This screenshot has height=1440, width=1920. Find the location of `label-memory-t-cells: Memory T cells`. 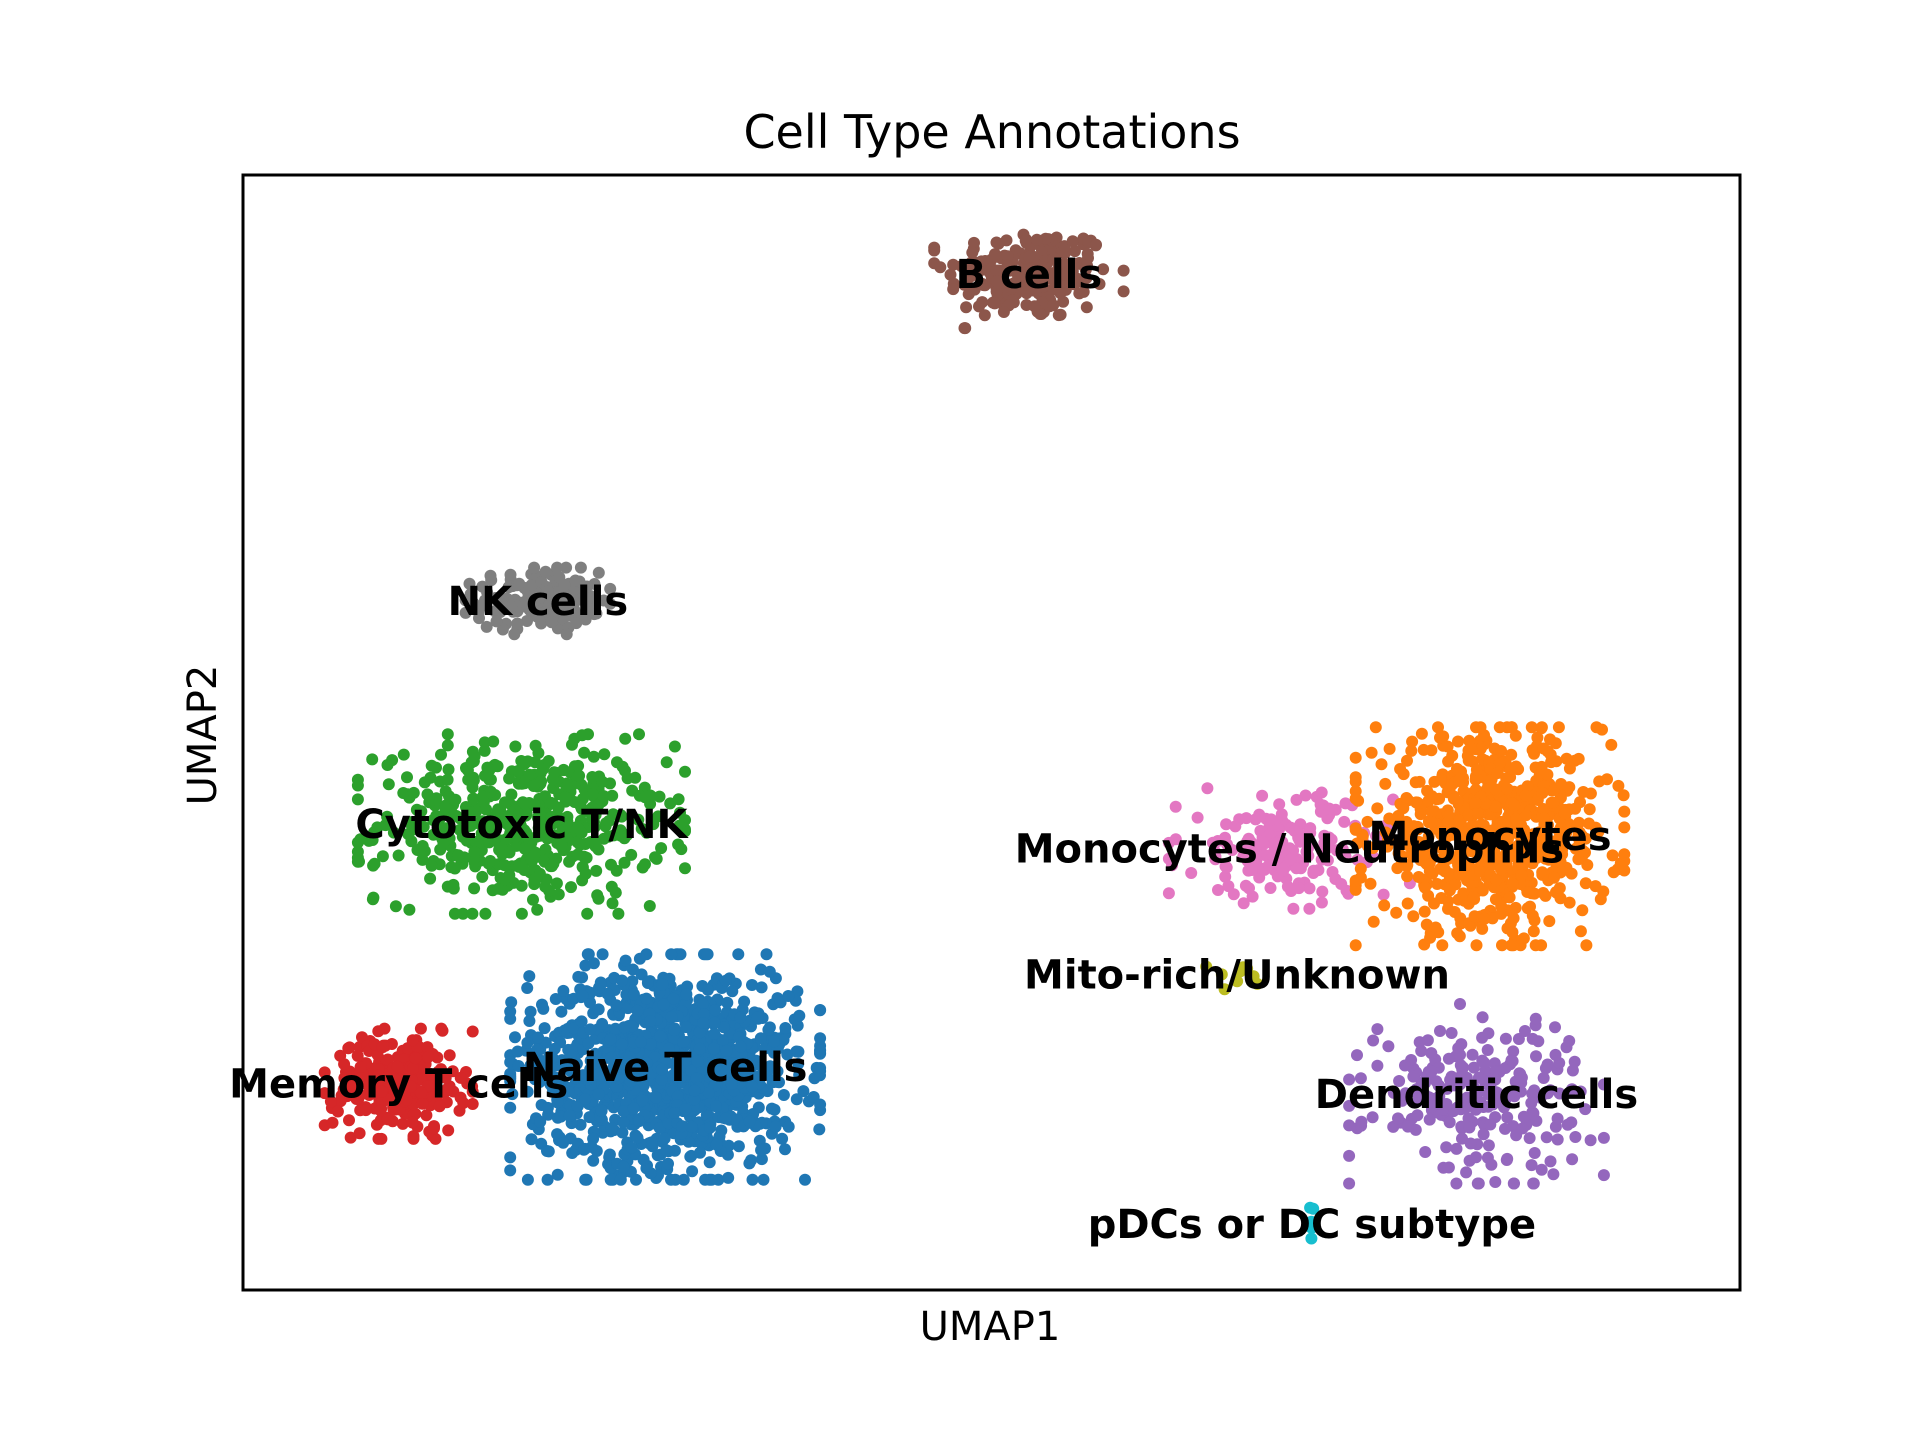

label-memory-t-cells: Memory T cells is located at coordinates (398, 1085).